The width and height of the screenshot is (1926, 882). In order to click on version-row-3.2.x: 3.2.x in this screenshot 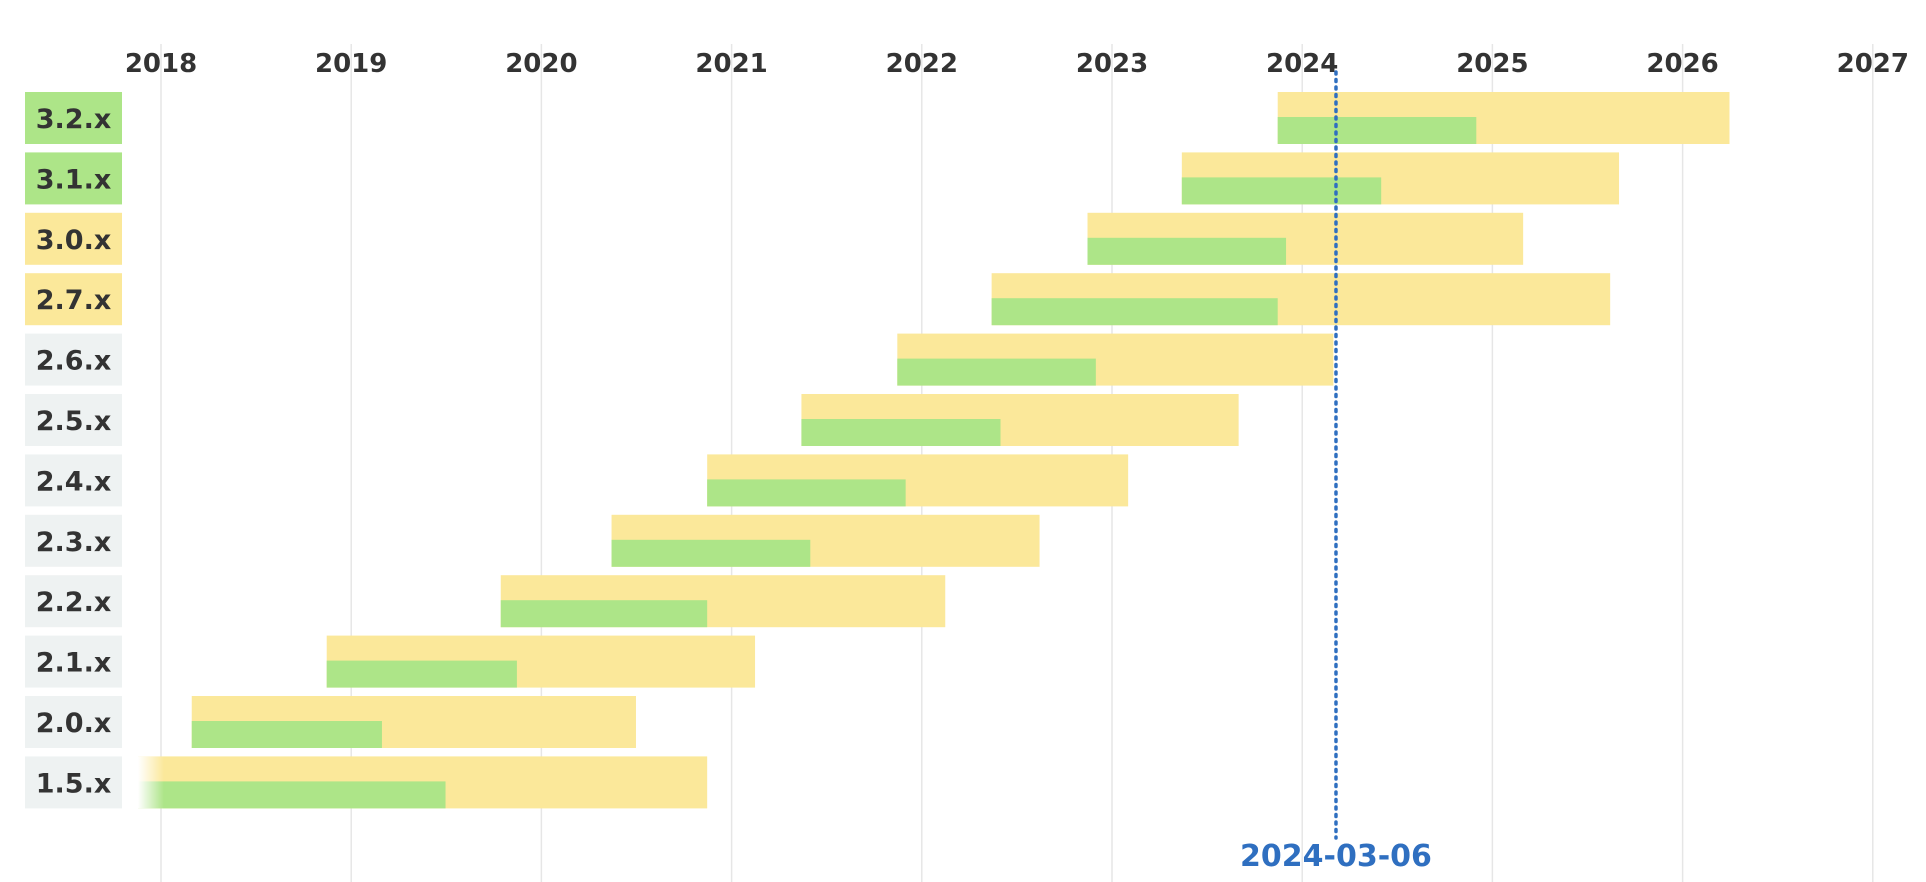, I will do `click(877, 118)`.